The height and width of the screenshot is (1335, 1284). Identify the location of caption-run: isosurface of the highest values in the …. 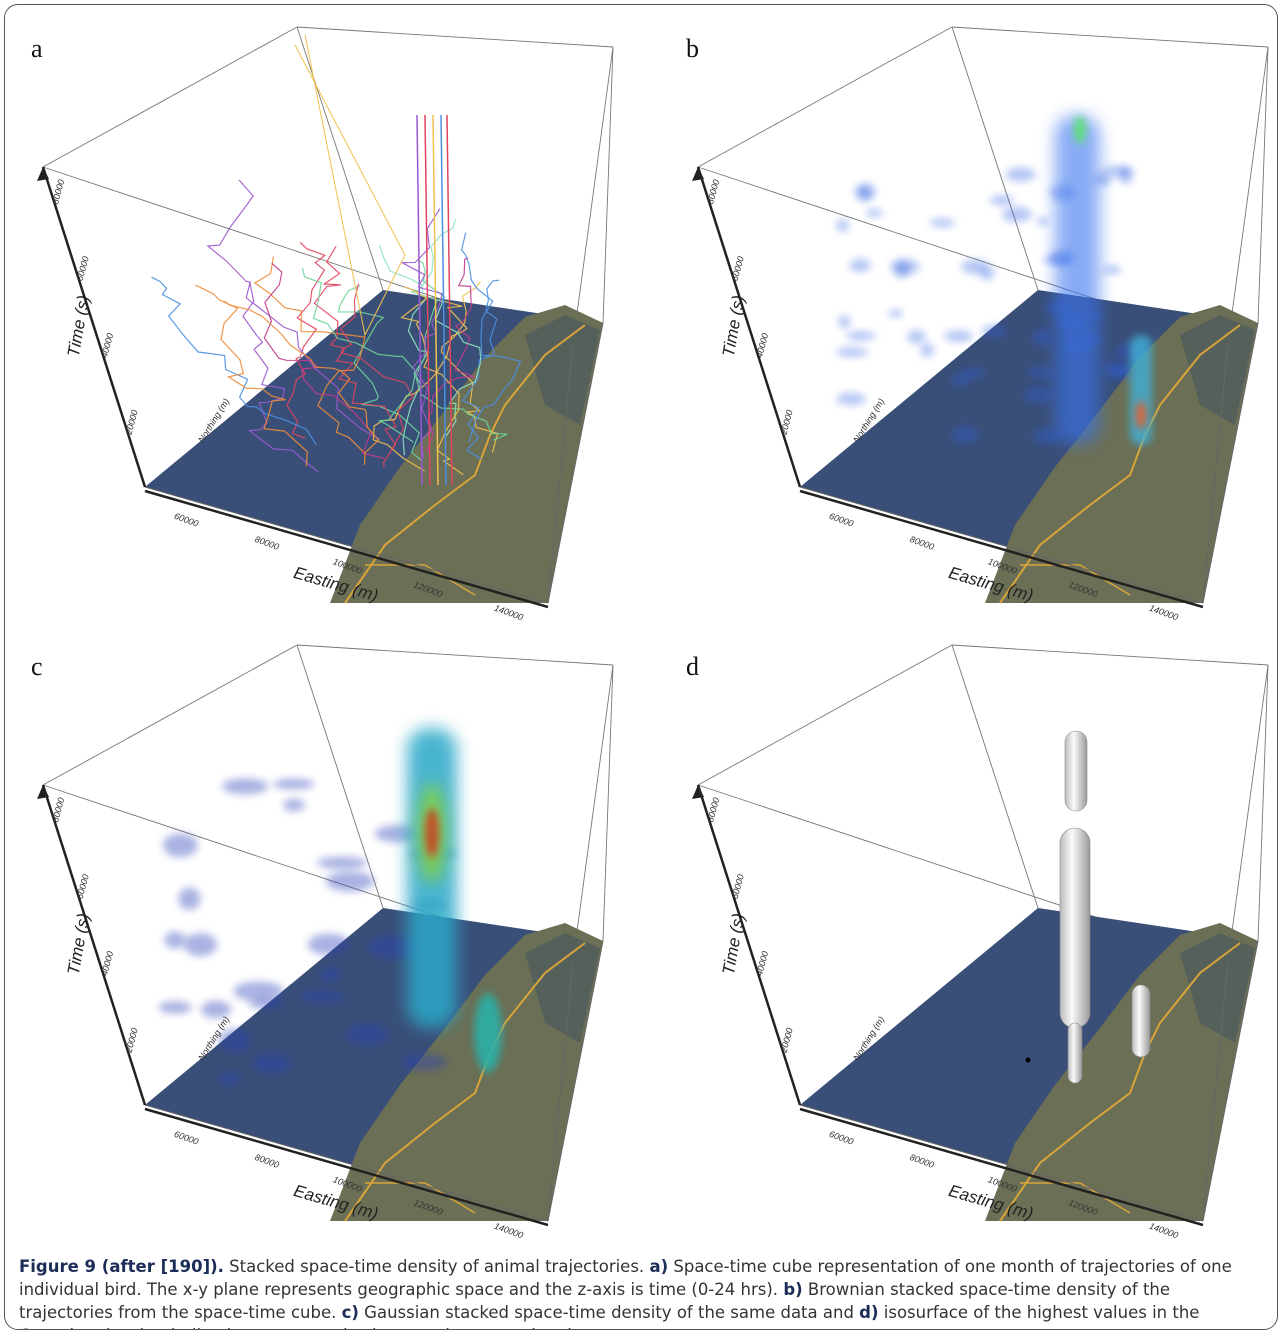
(609, 1316).